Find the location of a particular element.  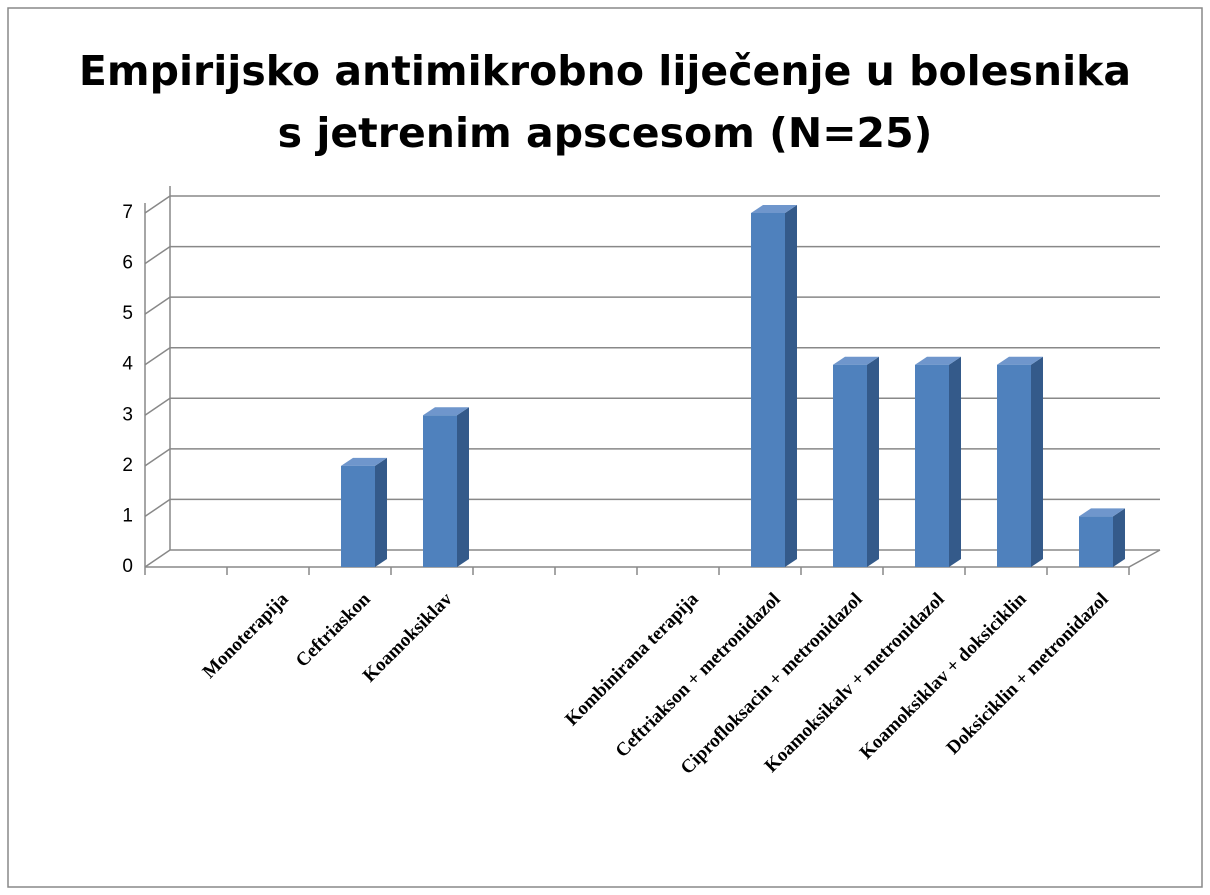

y-tick-label: 3 is located at coordinates (127, 414).